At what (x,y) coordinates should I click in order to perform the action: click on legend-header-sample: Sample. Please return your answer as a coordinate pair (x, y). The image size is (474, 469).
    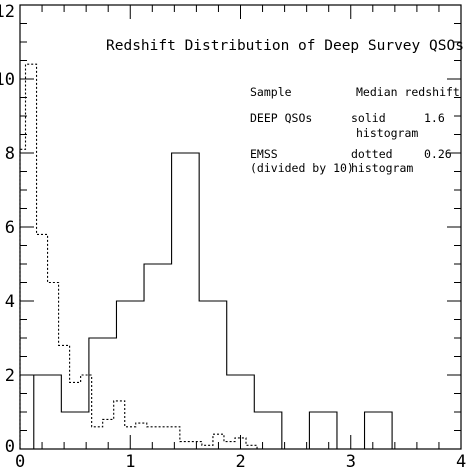
    Looking at the image, I should click on (271, 92).